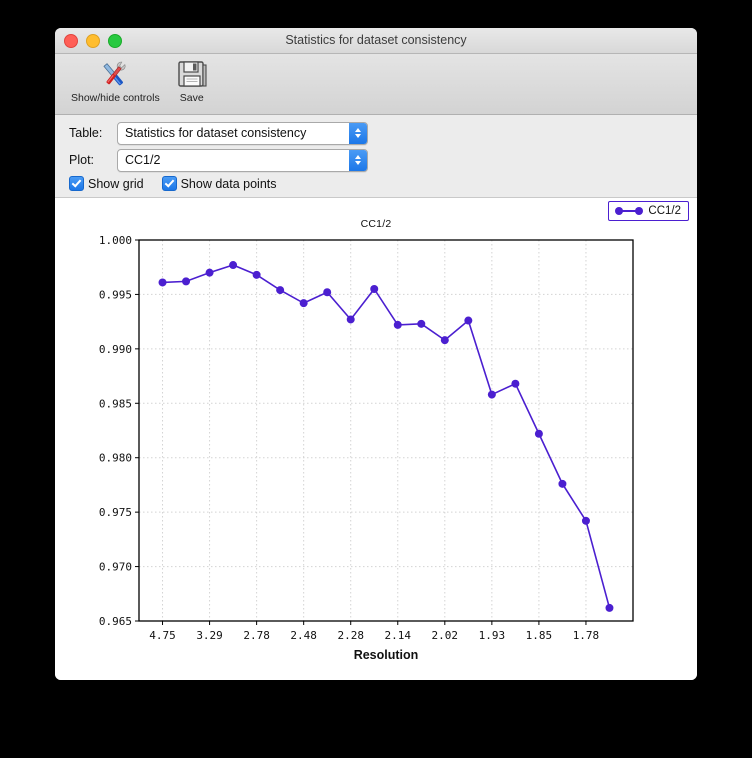 The width and height of the screenshot is (752, 758). I want to click on x-tick-label: 1.93, so click(492, 635).